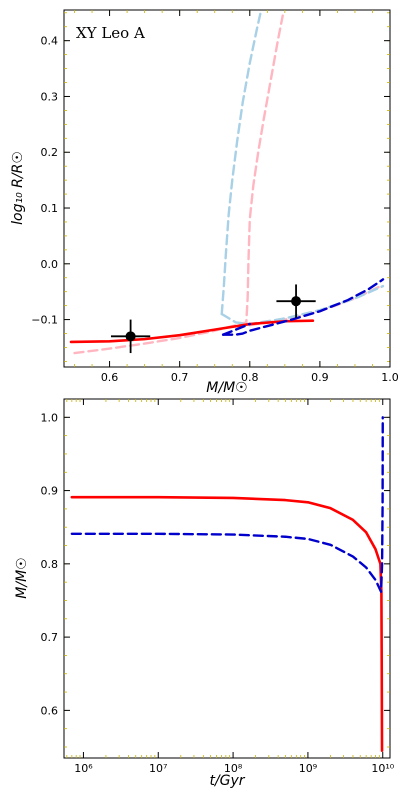 The image size is (400, 797). Describe the element at coordinates (50, 564) in the screenshot. I see `mass-time-y-tick-label: 0.8` at that location.